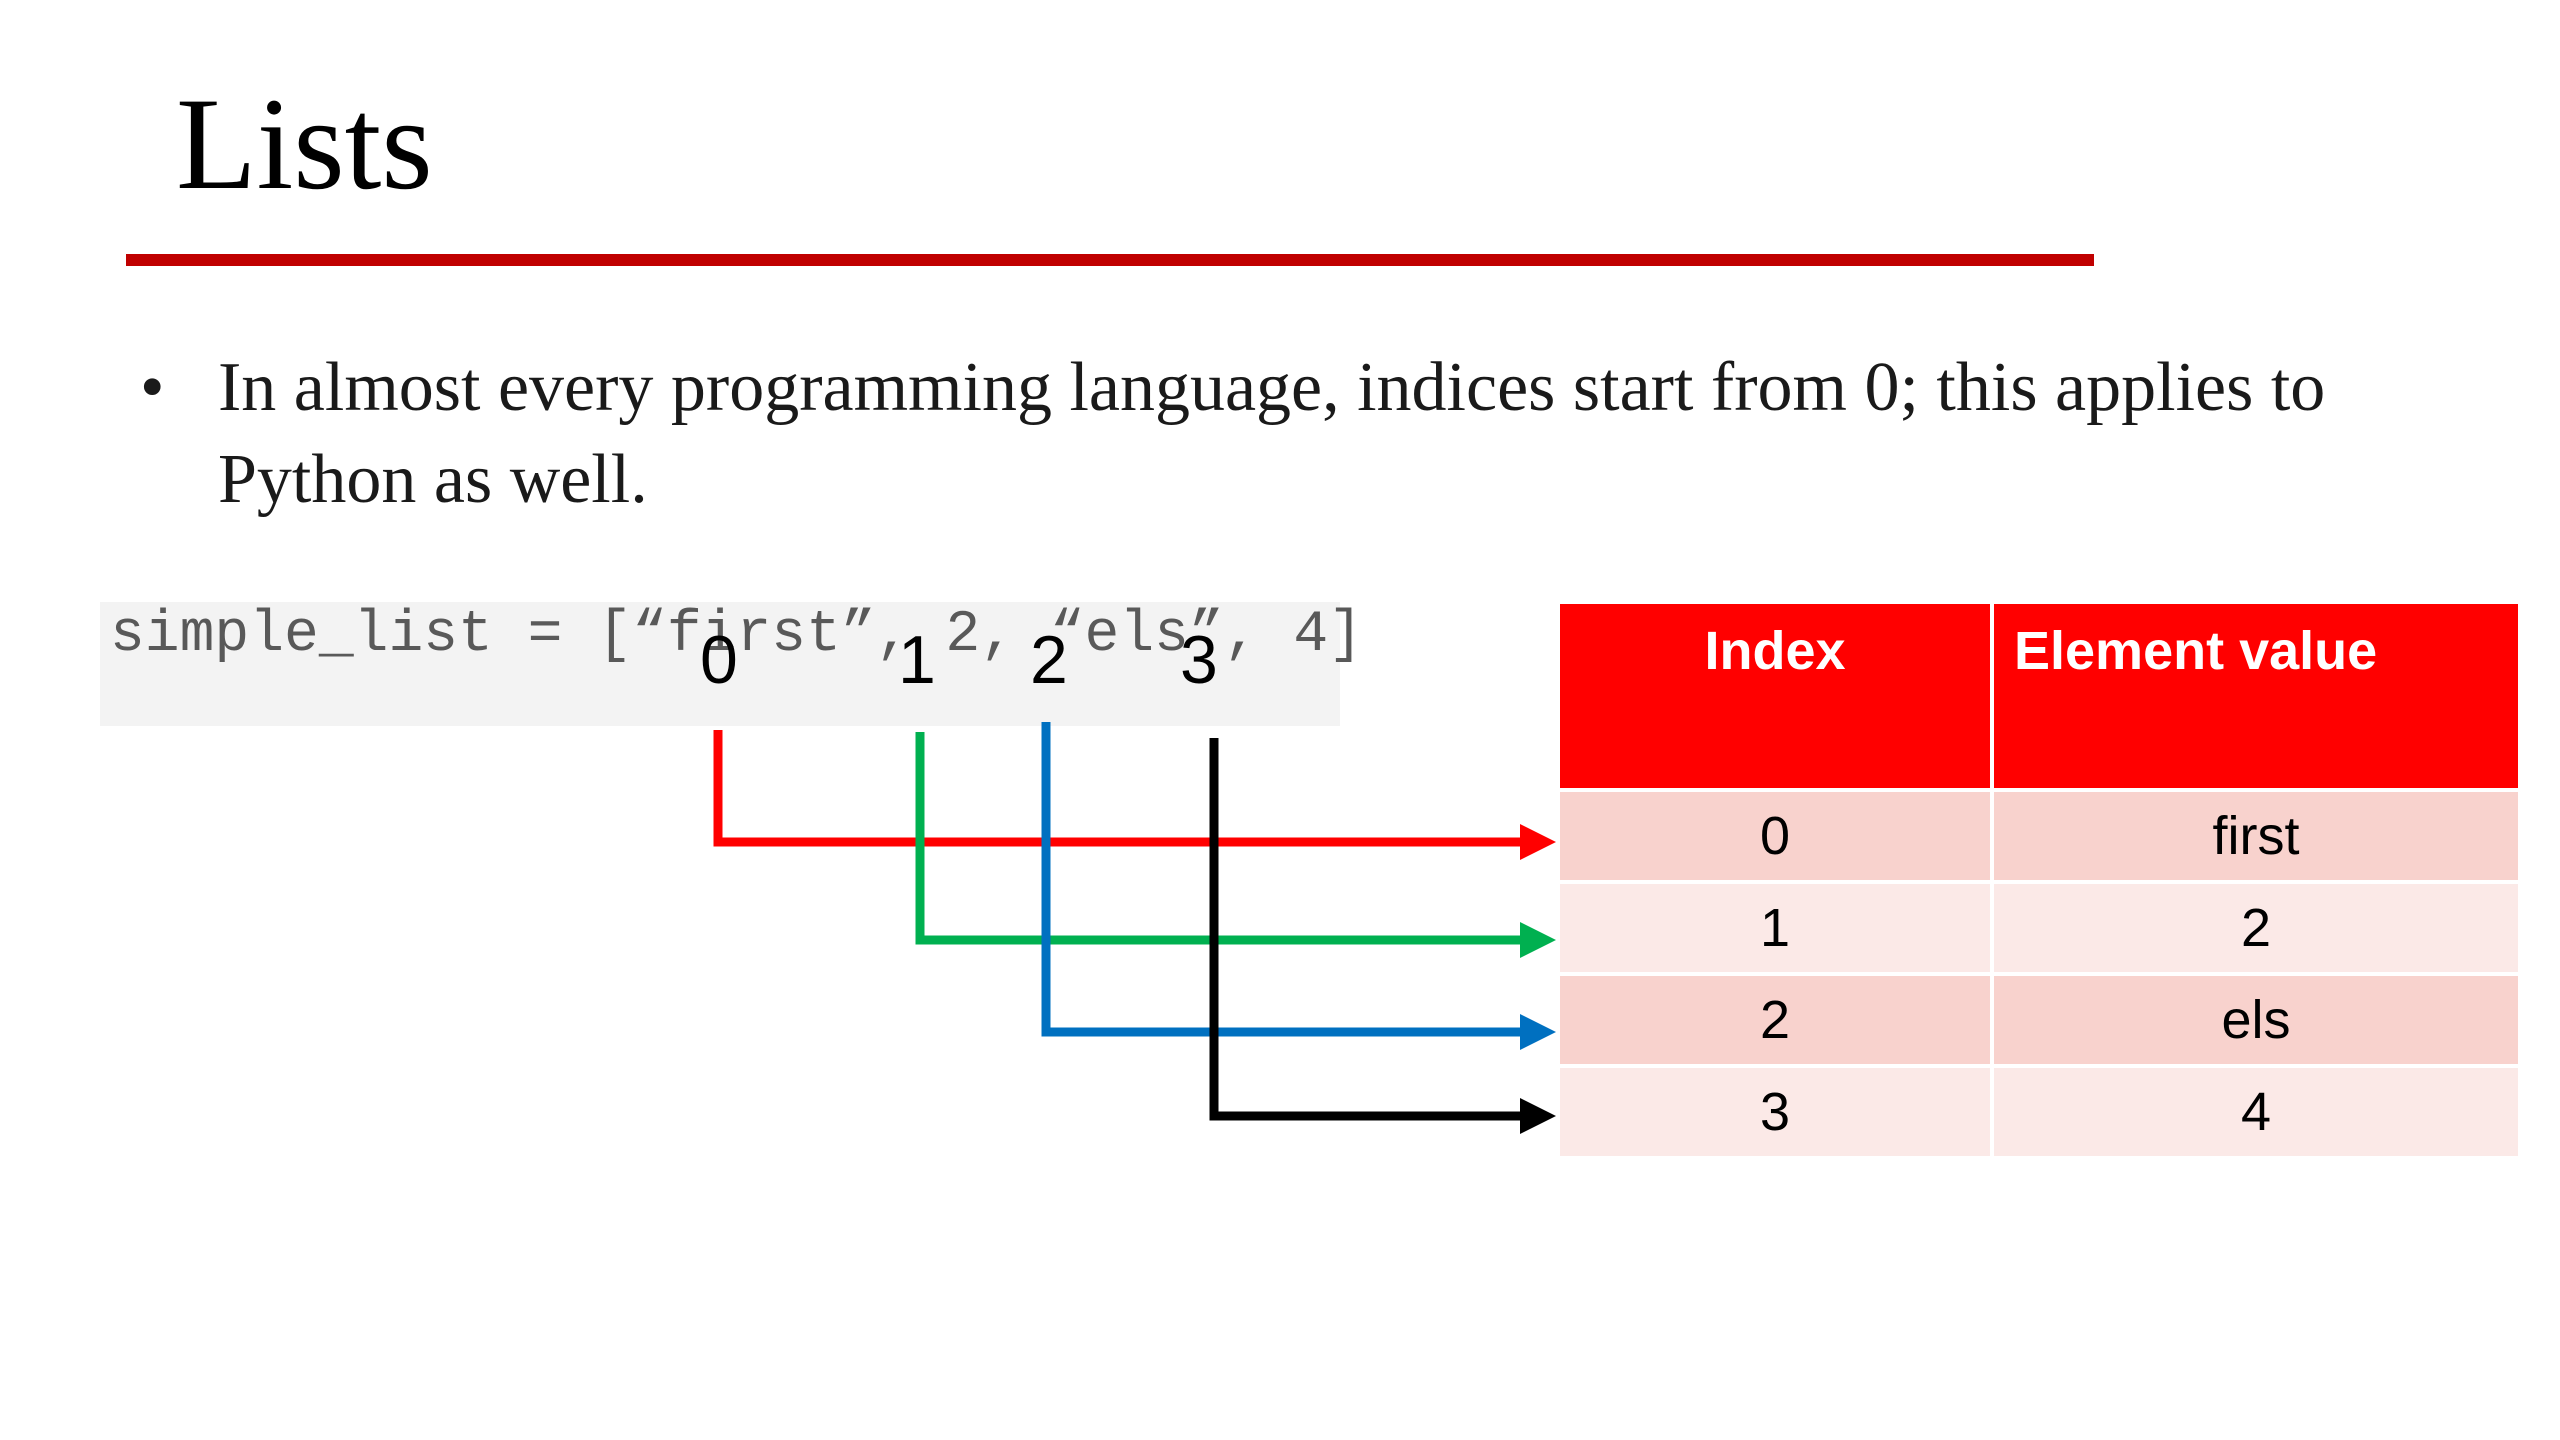  I want to click on code-index-0: 0, so click(719, 660).